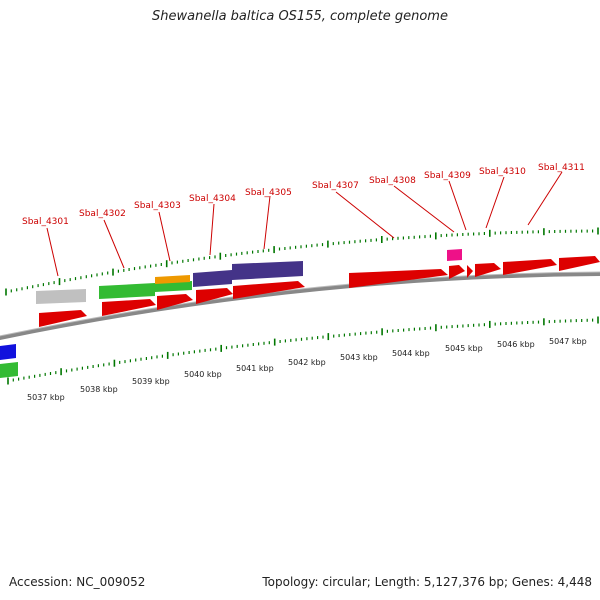 This screenshot has height=600, width=600. I want to click on kbp-label-5039: 5039 kbp, so click(151, 381).